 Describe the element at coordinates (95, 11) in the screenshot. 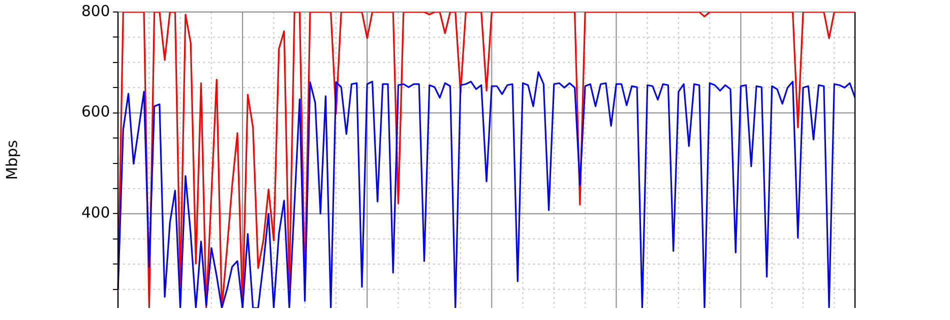

I see `y-tick-label: 800` at that location.